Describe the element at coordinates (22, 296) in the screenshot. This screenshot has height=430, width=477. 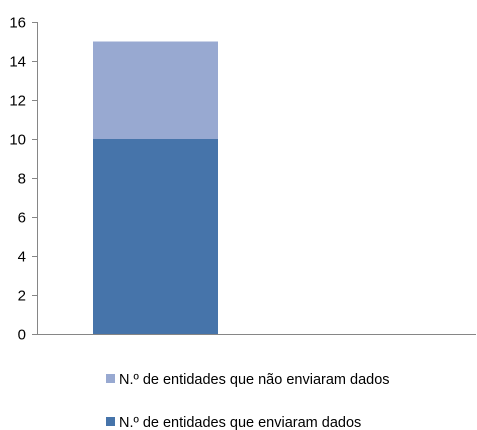
I see `y-tick-label: 2` at that location.